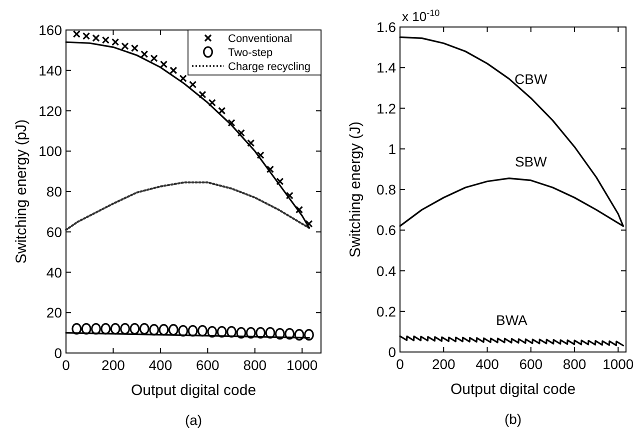 The image size is (642, 434). What do you see at coordinates (386, 27) in the screenshot?
I see `y-tick-label: 1.6` at bounding box center [386, 27].